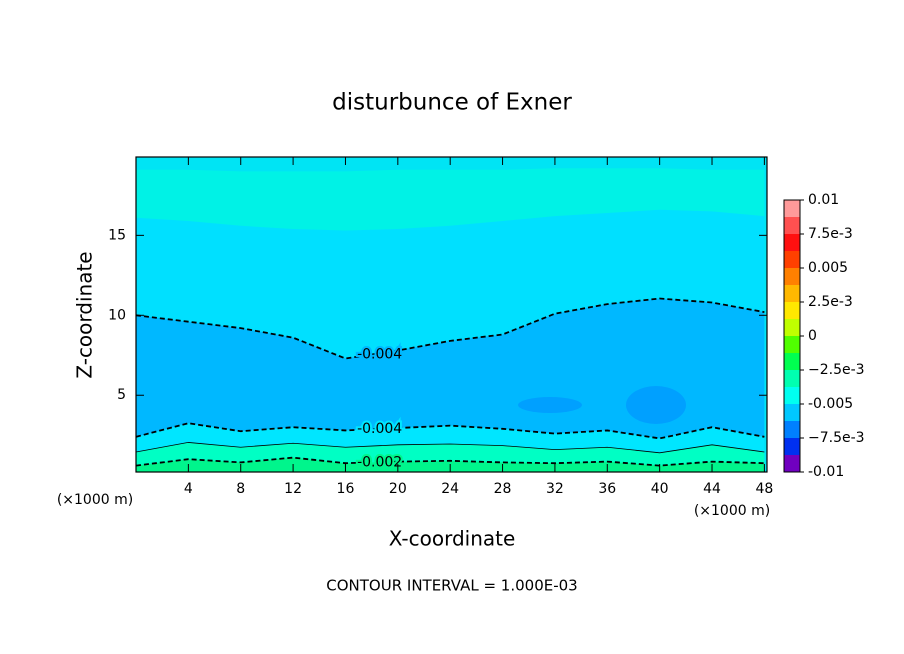  I want to click on x-tick-label: 28, so click(503, 489).